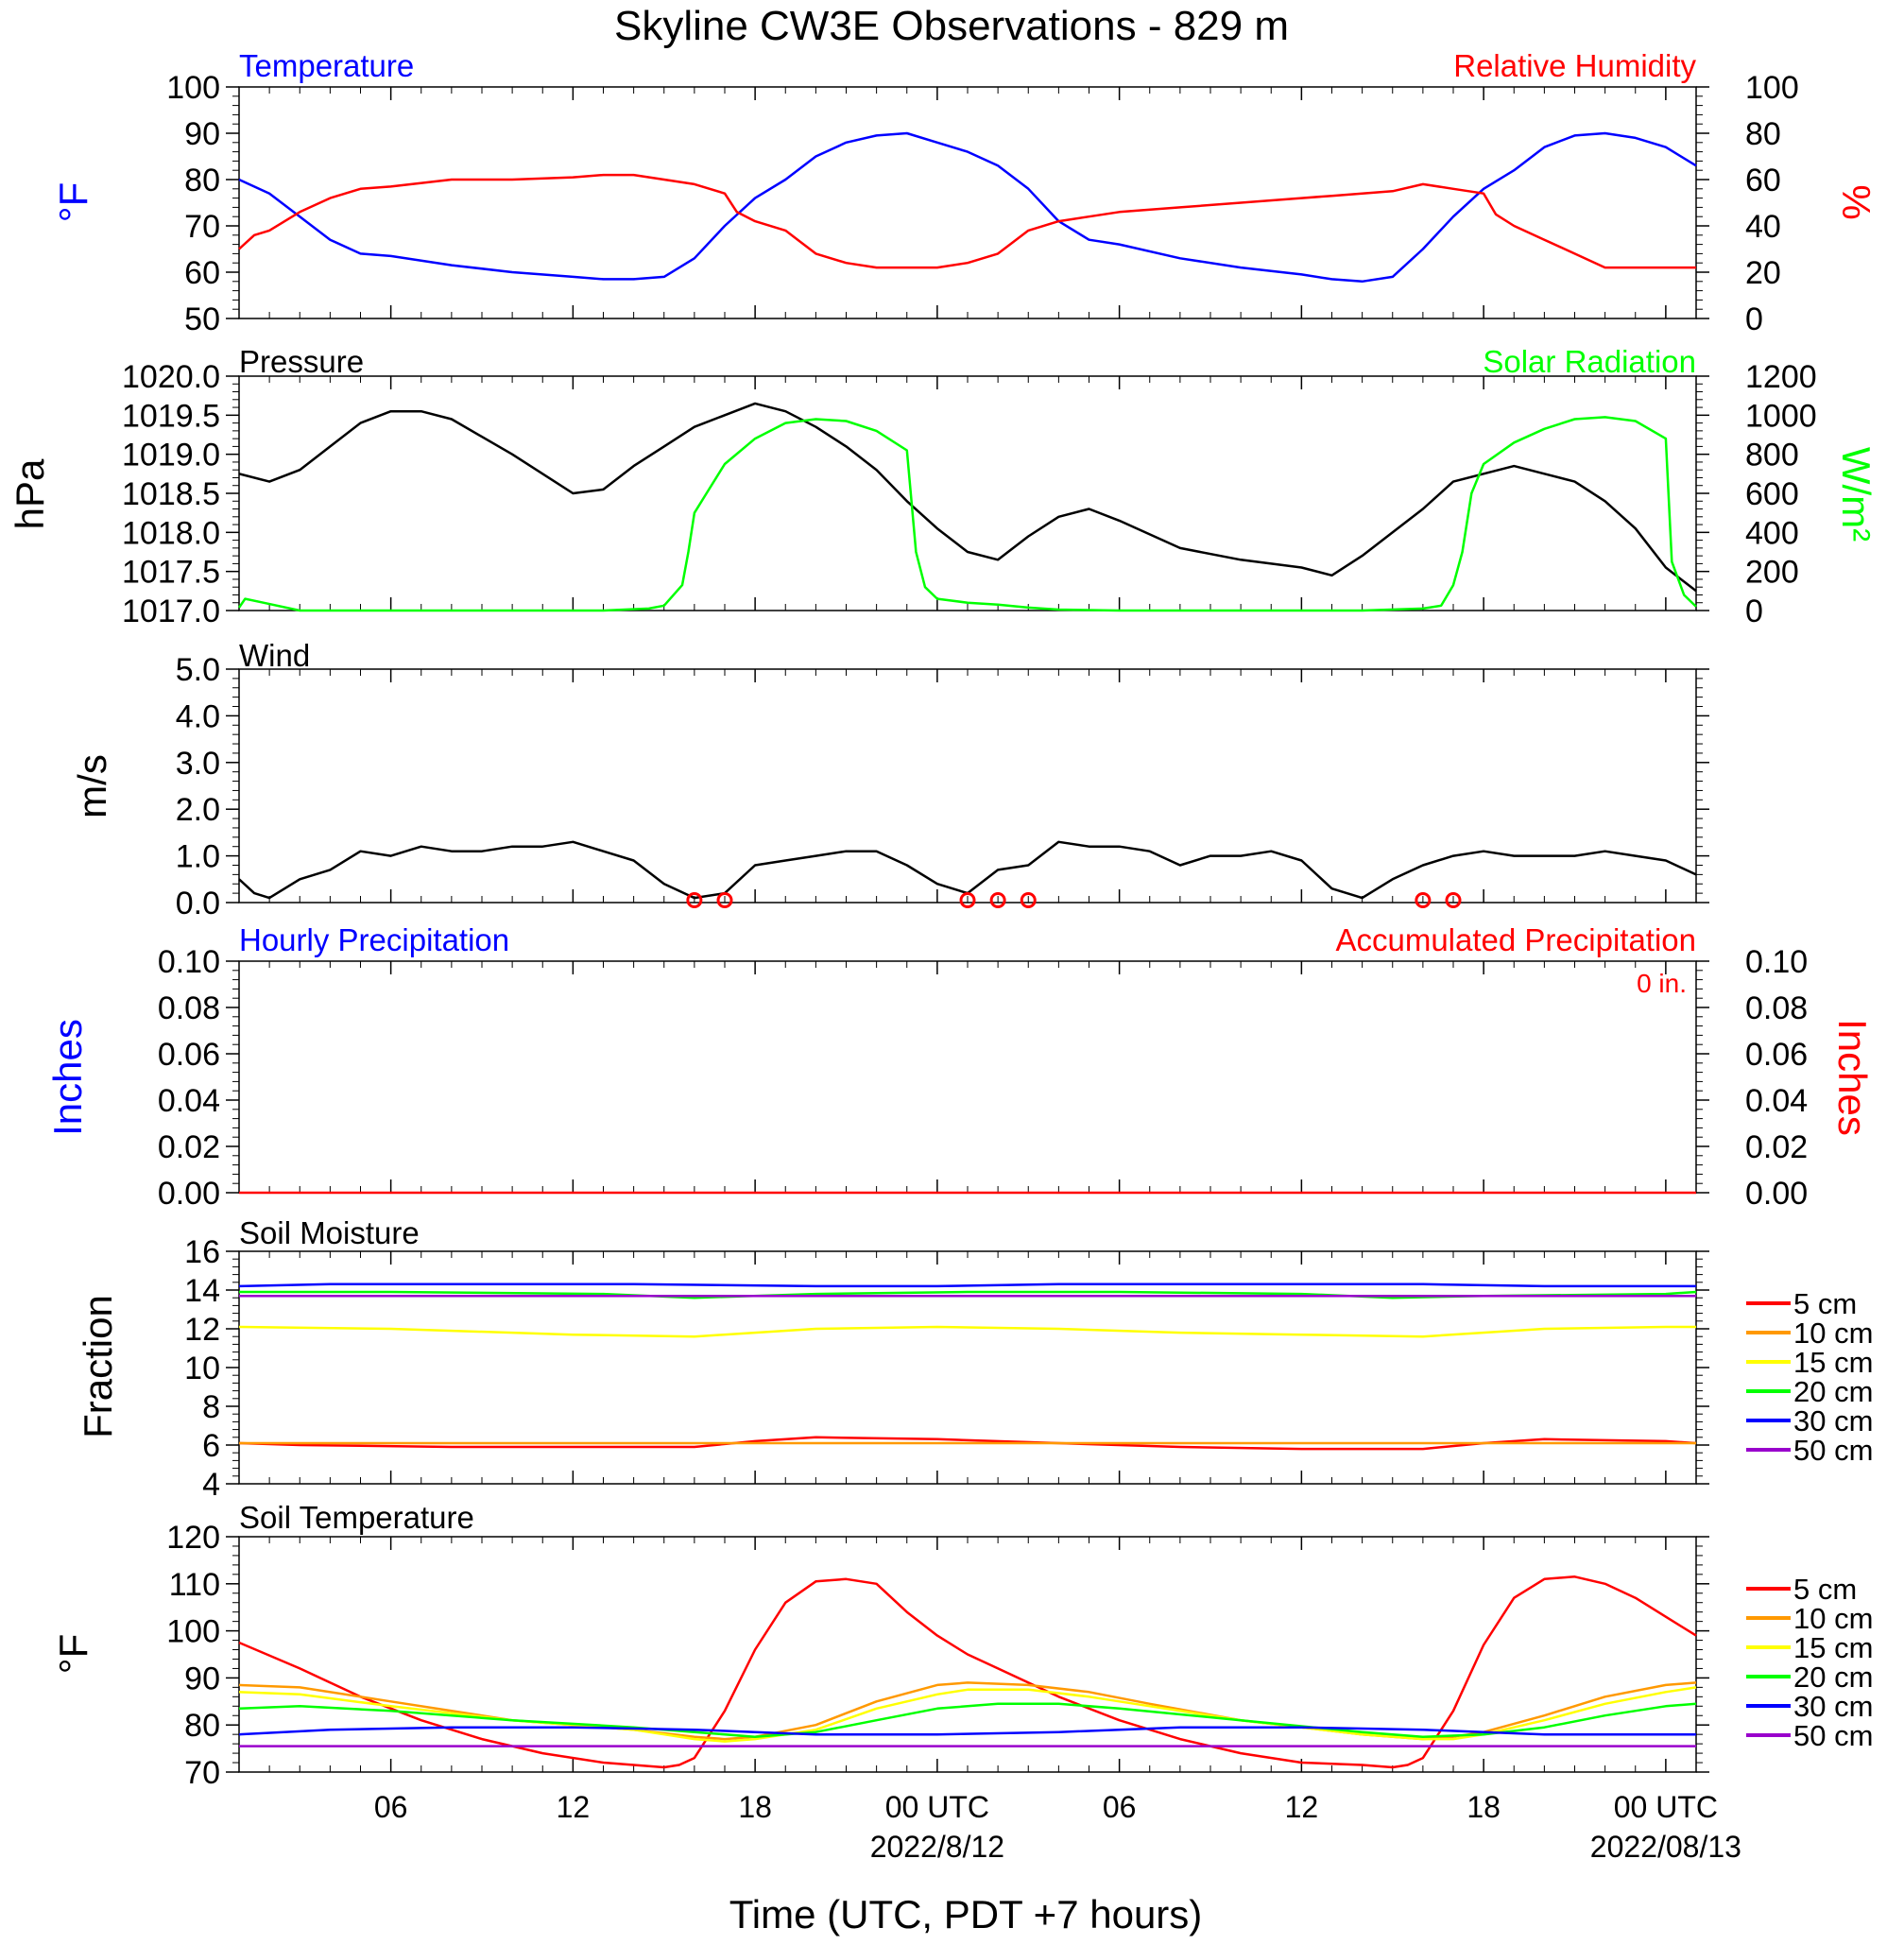  What do you see at coordinates (1590, 361) in the screenshot?
I see `panel-title-solar: Solar Radiation` at bounding box center [1590, 361].